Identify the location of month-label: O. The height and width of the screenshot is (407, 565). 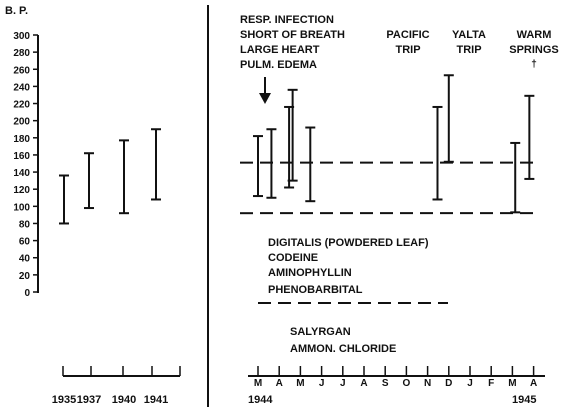
(407, 383).